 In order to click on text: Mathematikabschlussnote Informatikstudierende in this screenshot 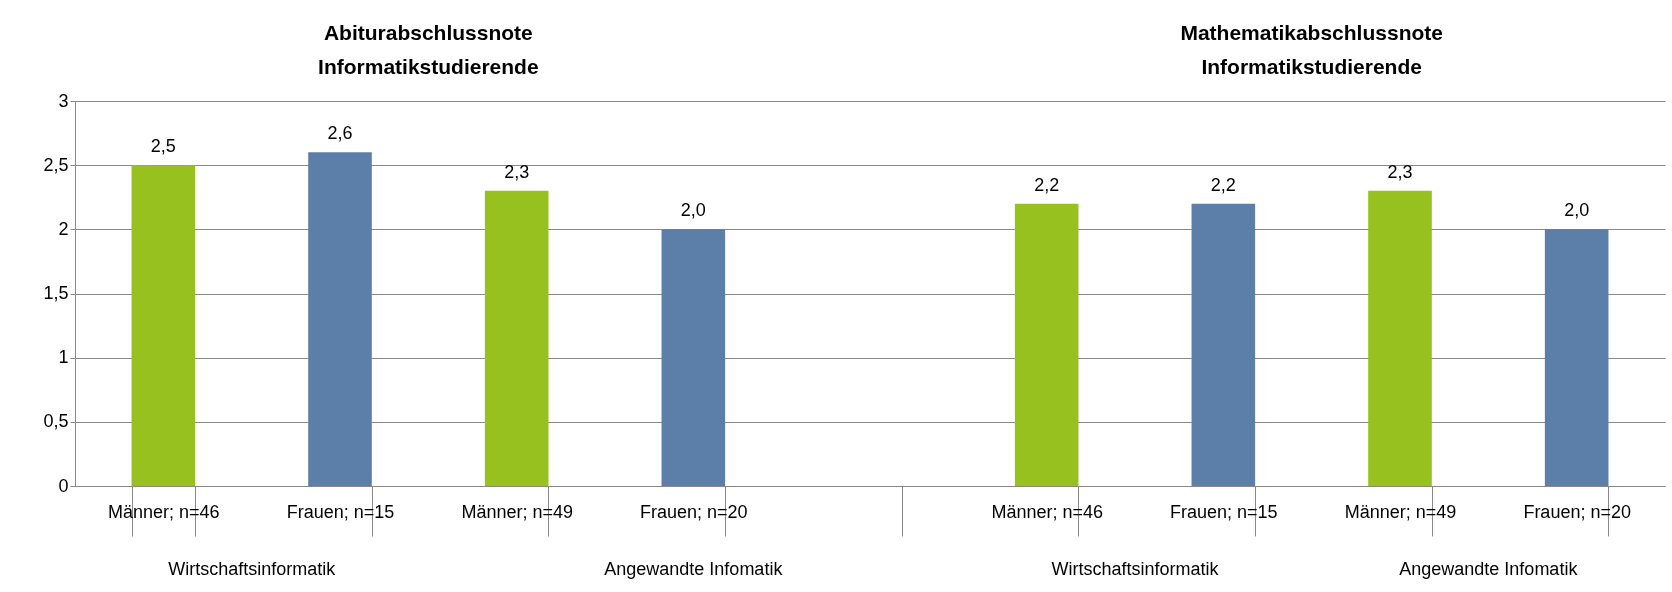, I will do `click(1311, 49)`.